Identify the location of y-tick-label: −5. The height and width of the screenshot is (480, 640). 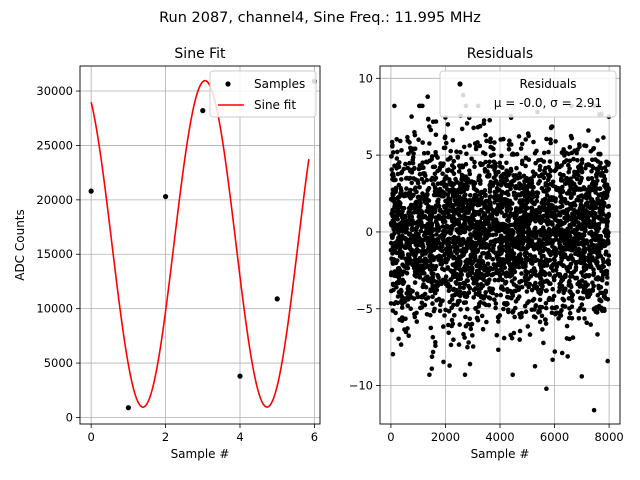
(364, 309).